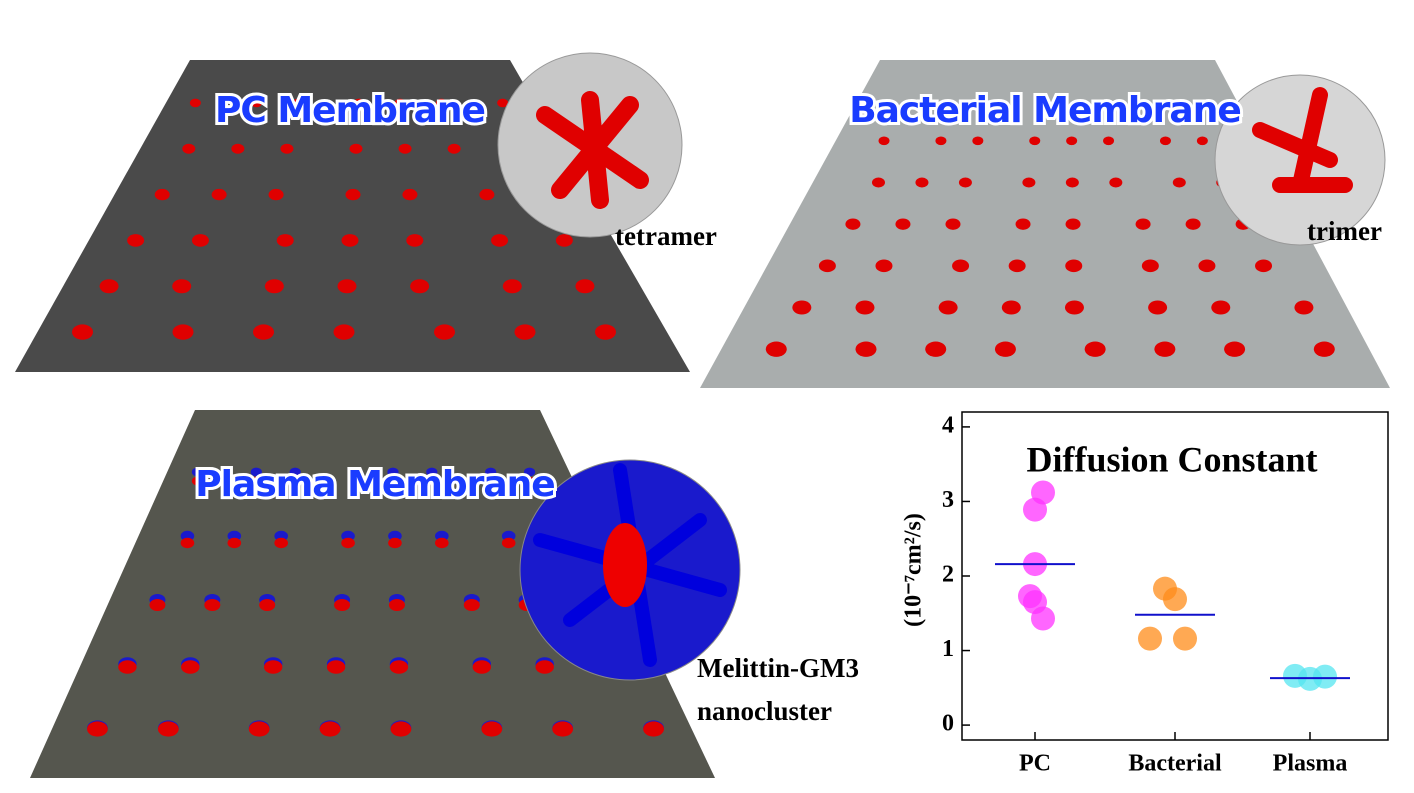 The width and height of the screenshot is (1414, 793). Describe the element at coordinates (1175, 764) in the screenshot. I see `x-tick-label: Bacterial` at that location.